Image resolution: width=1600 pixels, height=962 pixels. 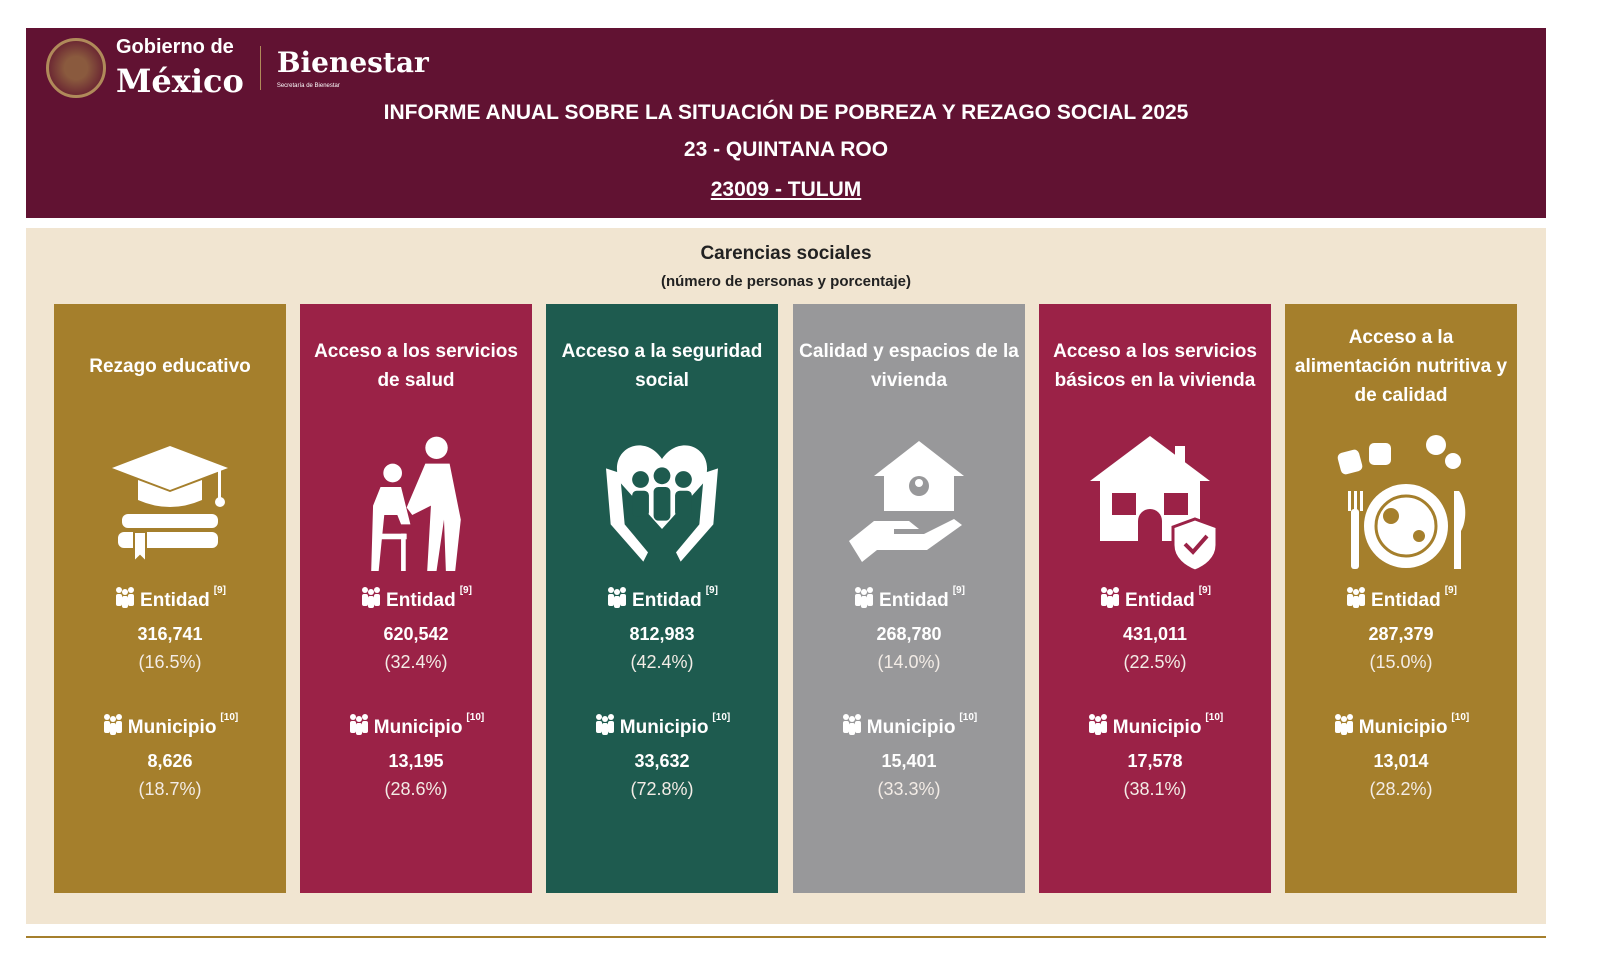 What do you see at coordinates (1155, 501) in the screenshot?
I see `house-shield-icon` at bounding box center [1155, 501].